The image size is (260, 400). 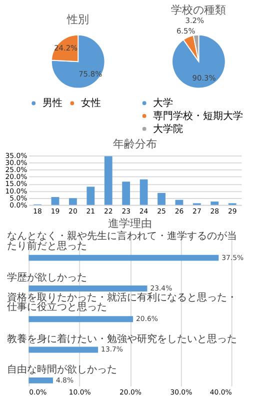 What do you see at coordinates (168, 128) in the screenshot?
I see `legend-label: 大学院` at bounding box center [168, 128].